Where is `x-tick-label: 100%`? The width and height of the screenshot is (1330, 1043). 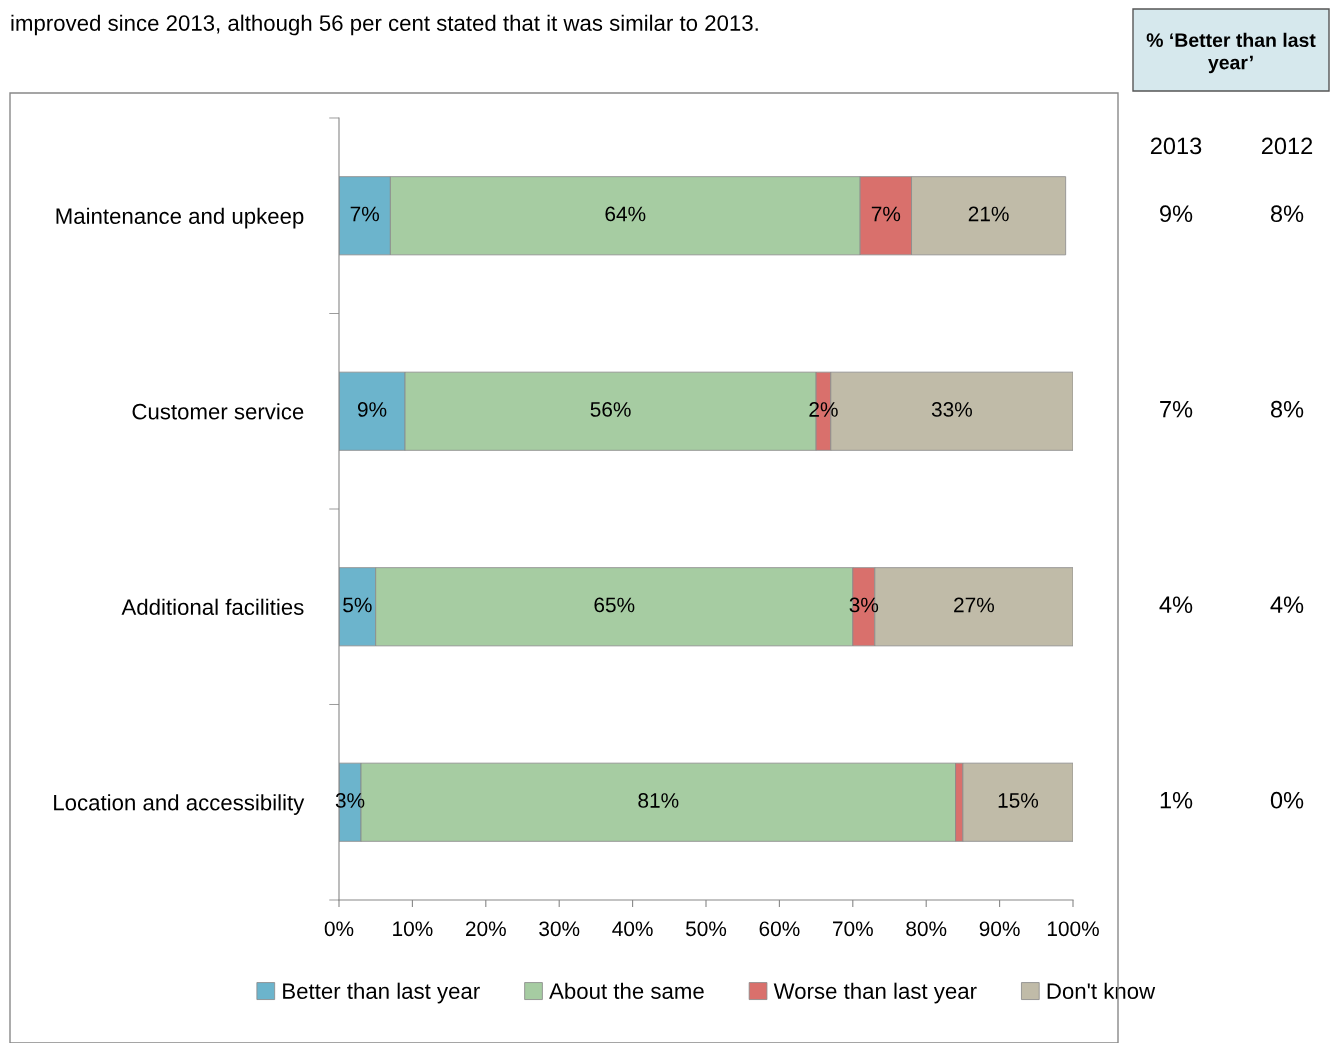 x-tick-label: 100% is located at coordinates (1073, 929).